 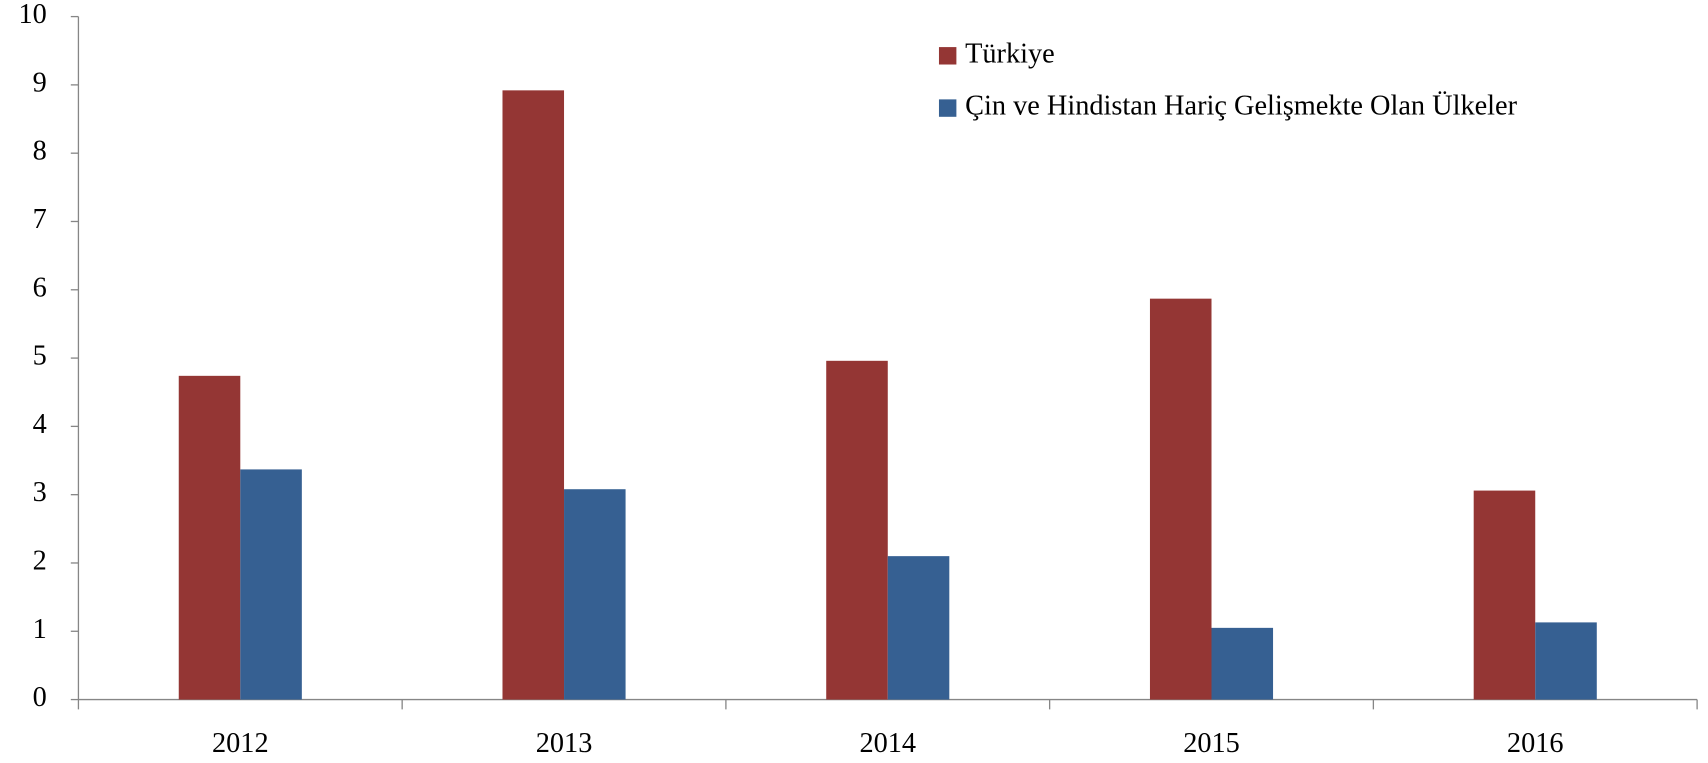 I want to click on x-tick-label: 2014, so click(x=887, y=743).